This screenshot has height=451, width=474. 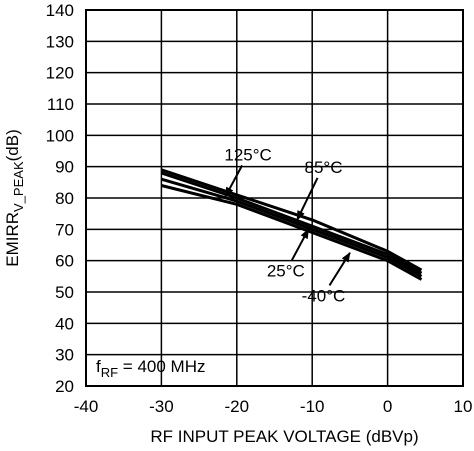 What do you see at coordinates (60, 10) in the screenshot?
I see `y-tick-label: 140` at bounding box center [60, 10].